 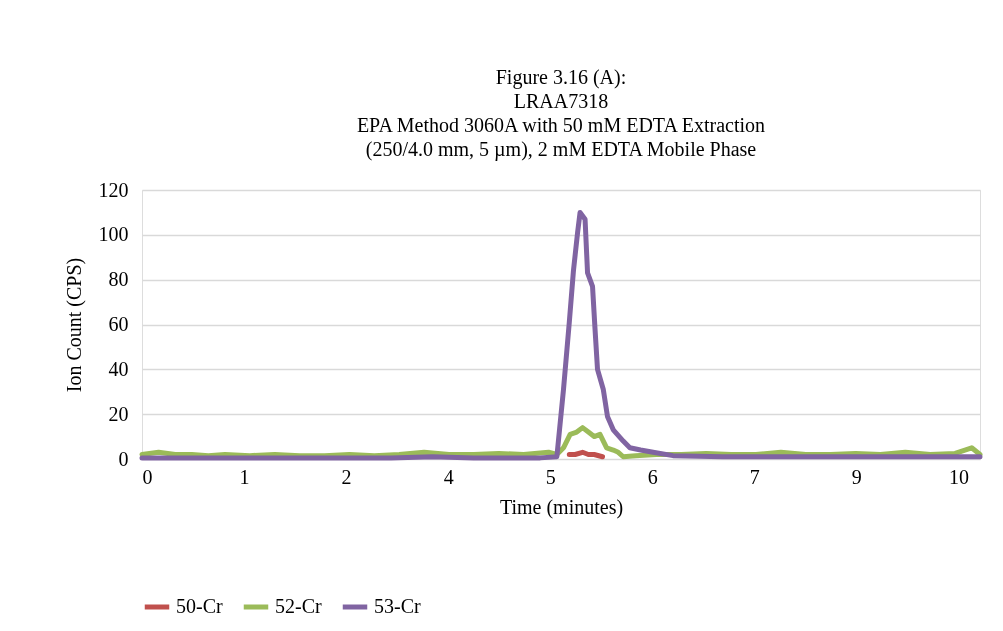 I want to click on y-tick-label: 100, so click(x=113, y=234).